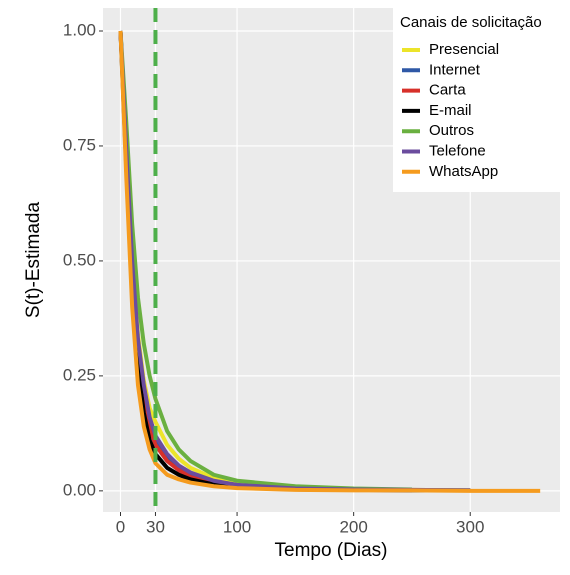 Image resolution: width=570 pixels, height=575 pixels. Describe the element at coordinates (79, 144) in the screenshot. I see `y-tick-label: 0.75` at that location.